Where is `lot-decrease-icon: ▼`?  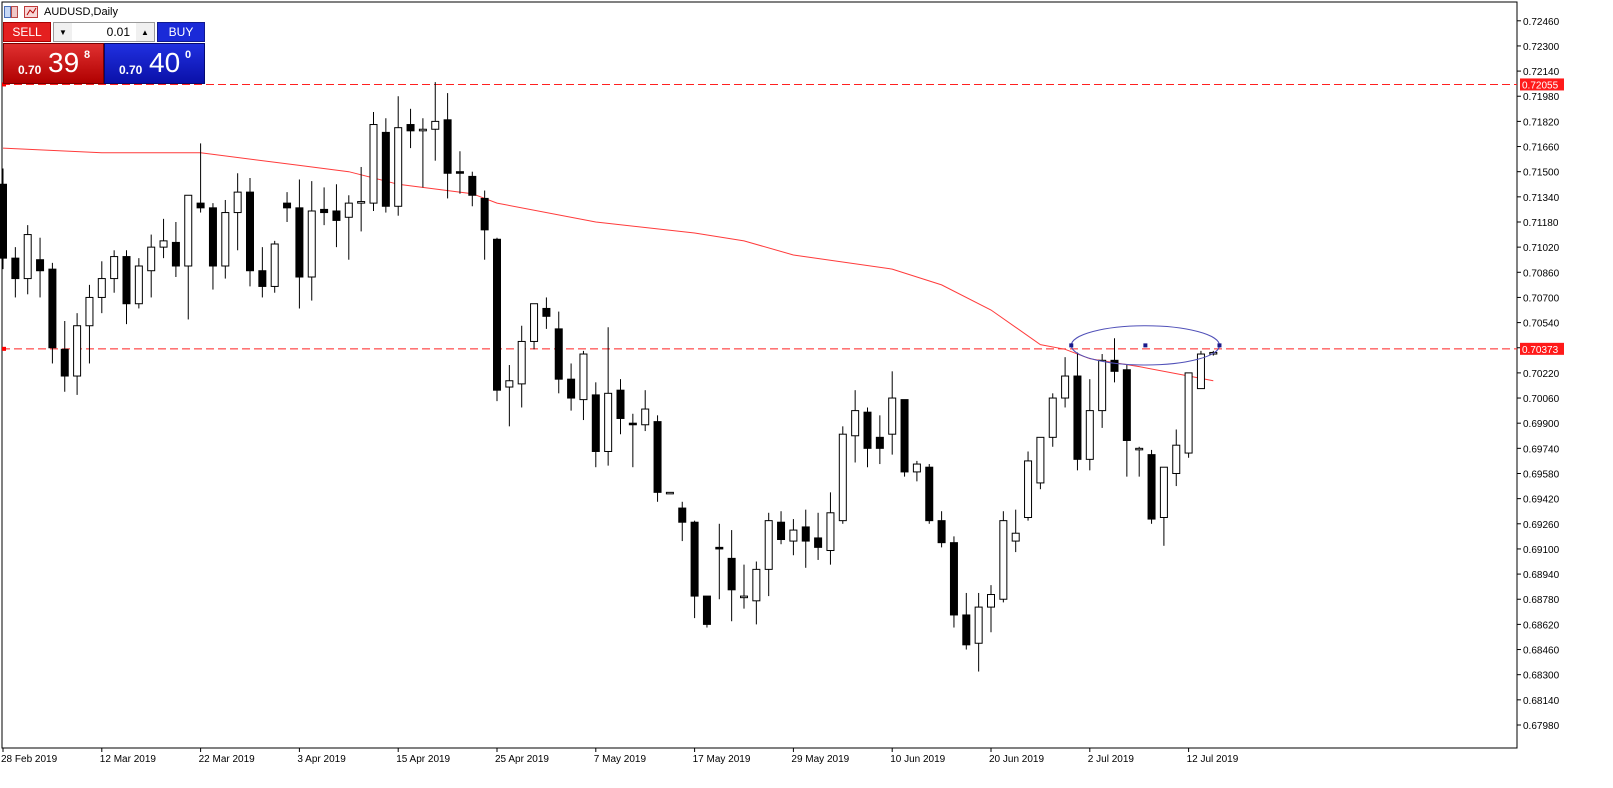 lot-decrease-icon: ▼ is located at coordinates (63, 32).